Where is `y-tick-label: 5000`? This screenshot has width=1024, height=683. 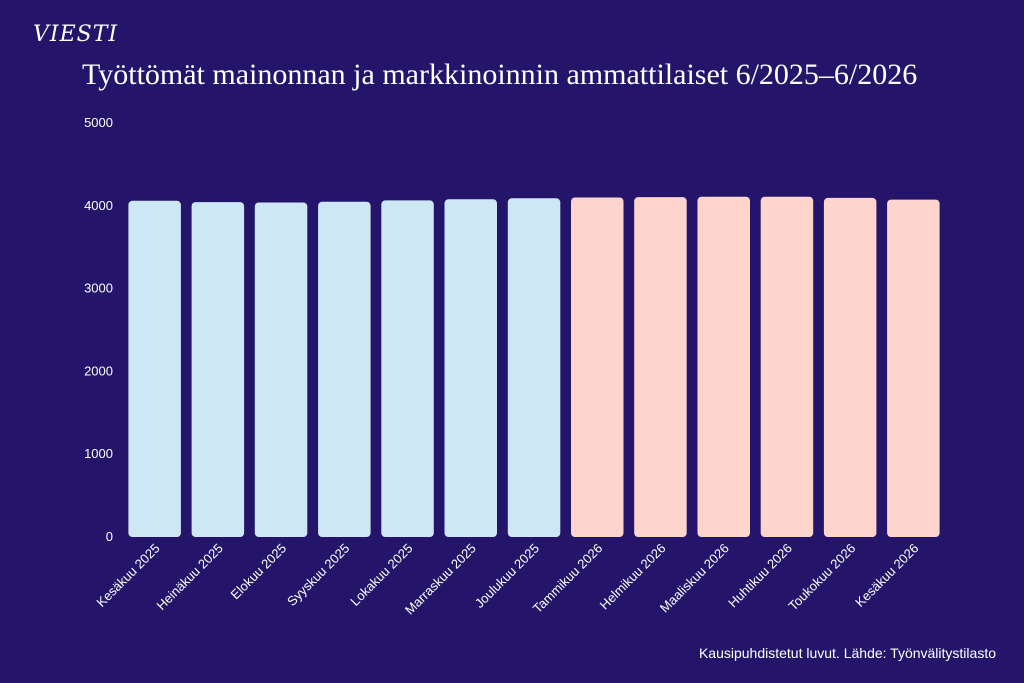
y-tick-label: 5000 is located at coordinates (98, 122).